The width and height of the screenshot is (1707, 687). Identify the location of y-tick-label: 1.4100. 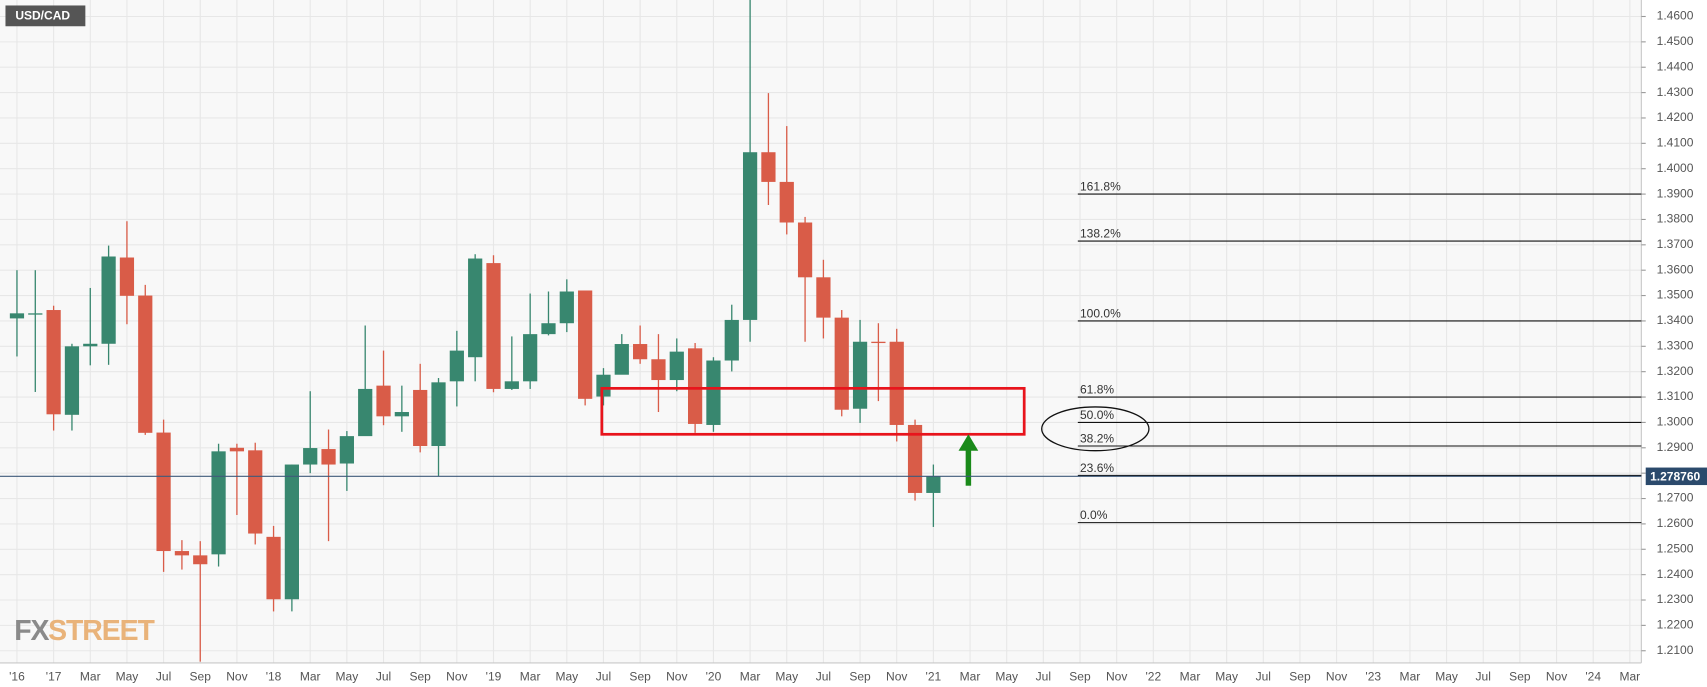
(1675, 143).